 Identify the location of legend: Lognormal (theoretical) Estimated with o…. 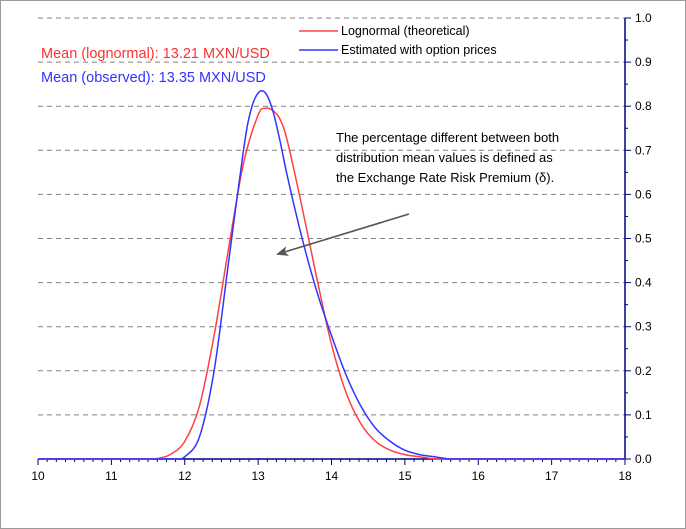
(398, 40).